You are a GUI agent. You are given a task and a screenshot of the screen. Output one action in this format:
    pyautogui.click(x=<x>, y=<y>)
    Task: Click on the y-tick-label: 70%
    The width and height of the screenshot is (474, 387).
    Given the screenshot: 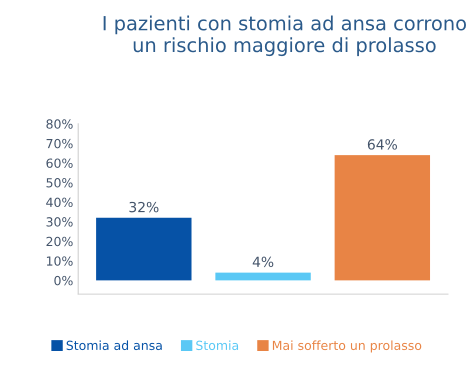 What is the action you would take?
    pyautogui.click(x=59, y=143)
    